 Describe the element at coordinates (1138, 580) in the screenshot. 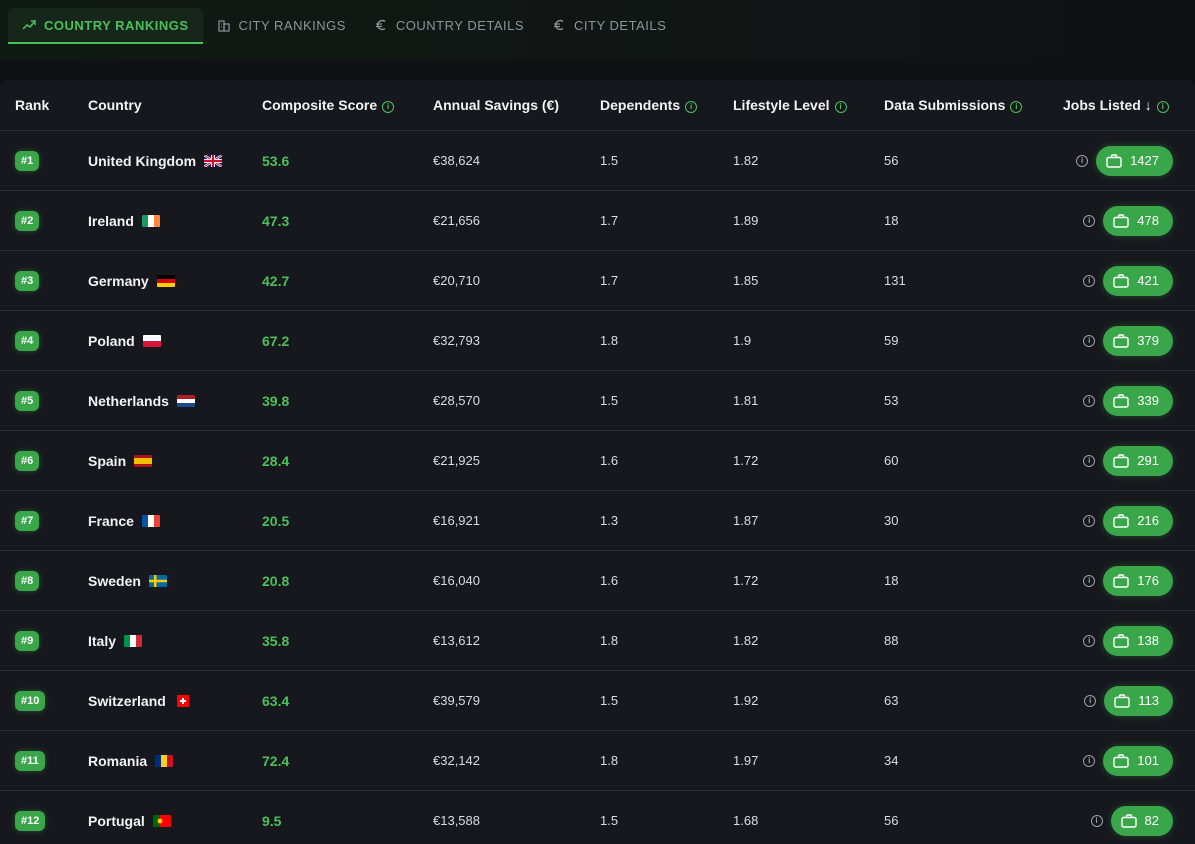

I see `jobs-listed-button: 176` at that location.